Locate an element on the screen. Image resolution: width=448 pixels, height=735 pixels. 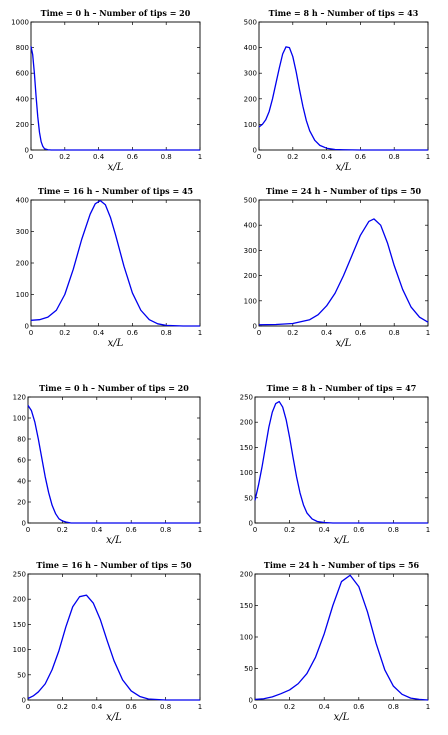
y-tick-label: 50 is located at coordinates (21, 675).